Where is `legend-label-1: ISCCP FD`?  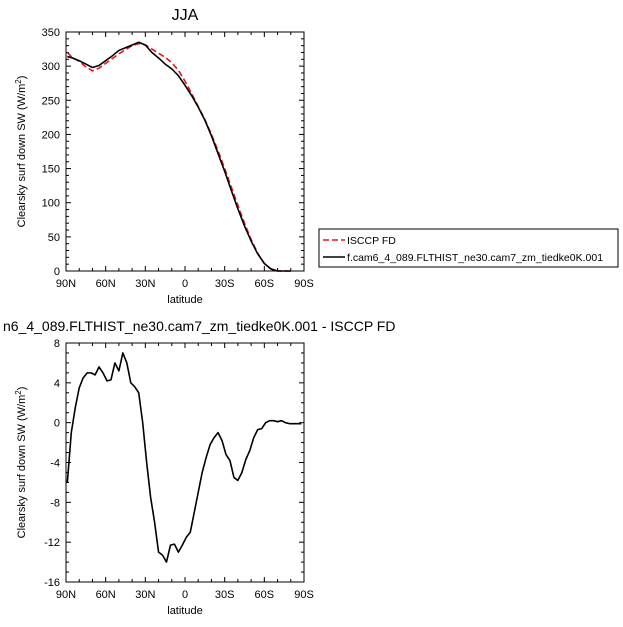
legend-label-1: ISCCP FD is located at coordinates (371, 241).